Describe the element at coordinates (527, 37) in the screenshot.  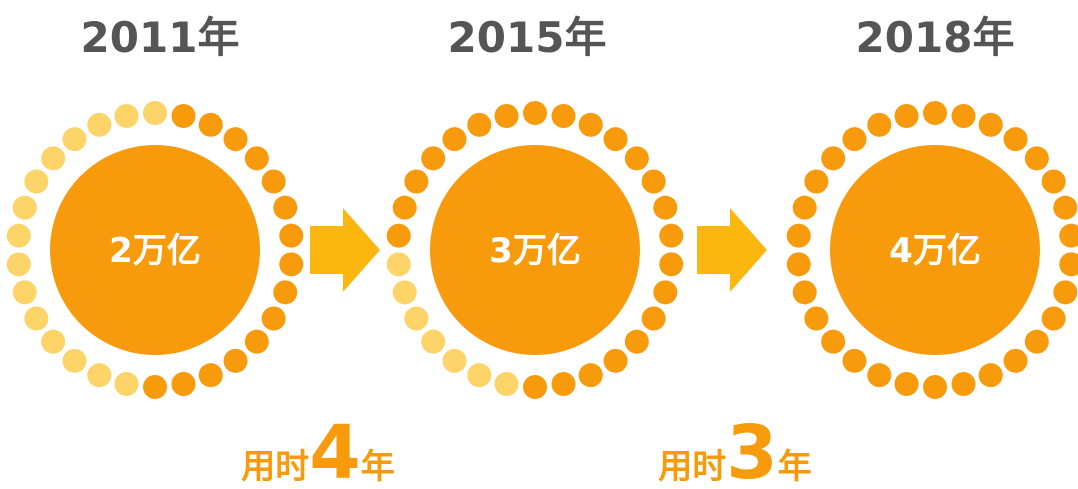
I see `year: 2015年` at that location.